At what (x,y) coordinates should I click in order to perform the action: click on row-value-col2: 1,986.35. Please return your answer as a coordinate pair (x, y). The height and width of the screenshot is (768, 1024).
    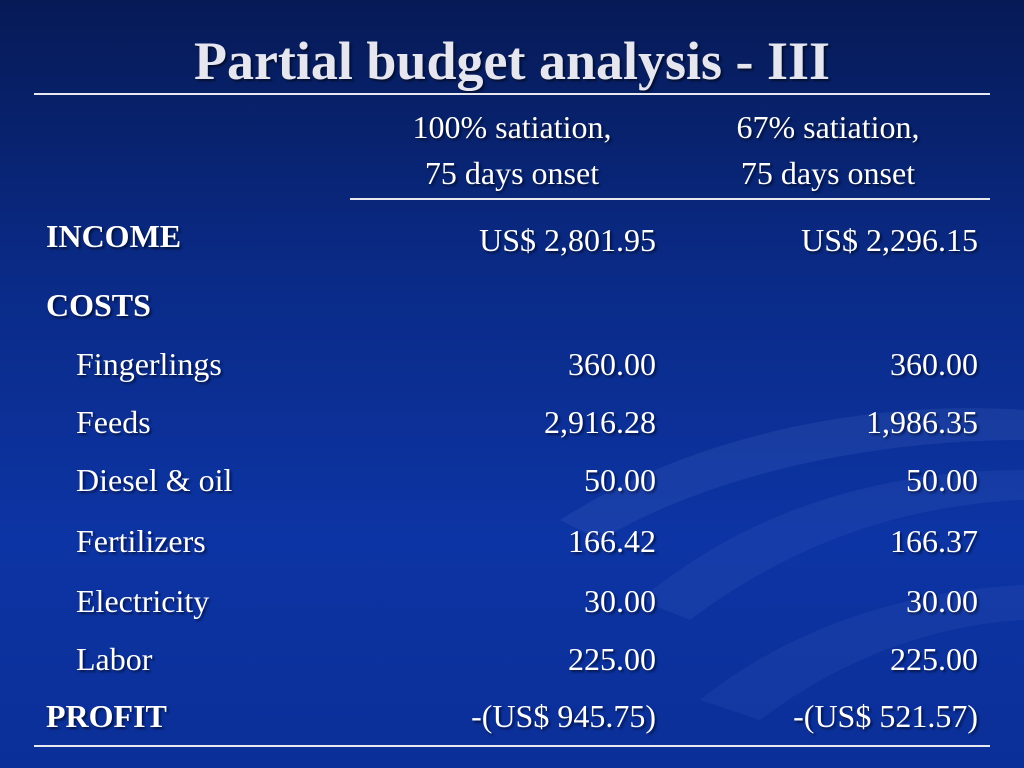
    Looking at the image, I should click on (922, 422).